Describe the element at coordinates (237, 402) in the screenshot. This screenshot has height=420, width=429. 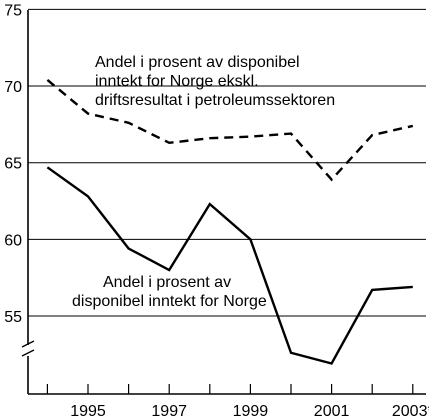
I see `x-axis-ticks: 1995 1997 1999 2001 2003*` at that location.